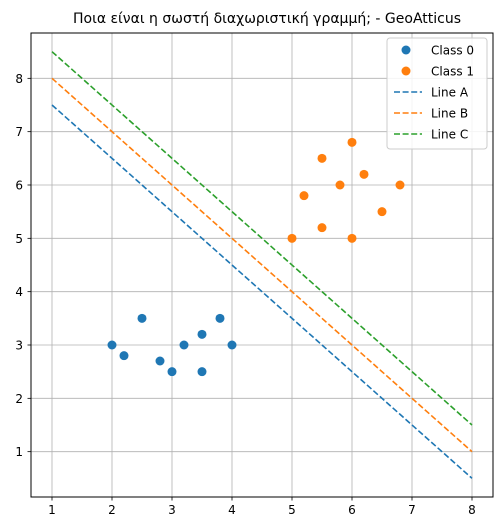  Describe the element at coordinates (52, 510) in the screenshot. I see `x-tick-label: 1` at that location.